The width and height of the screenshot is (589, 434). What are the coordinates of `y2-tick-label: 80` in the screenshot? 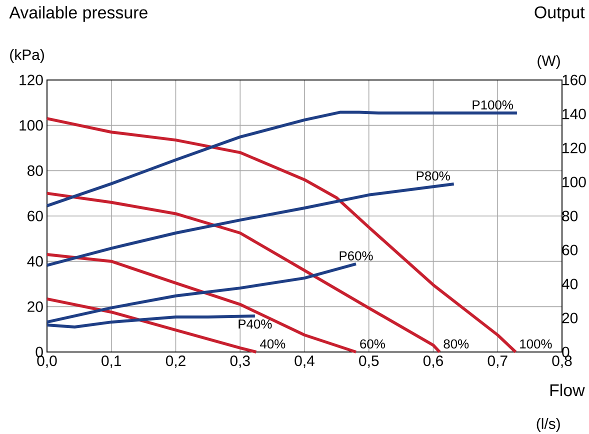 It's located at (570, 216).